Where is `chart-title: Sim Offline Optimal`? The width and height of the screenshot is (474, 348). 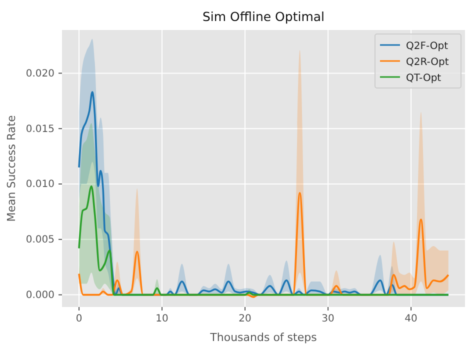
chart-title: Sim Offline Optimal is located at coordinates (263, 16).